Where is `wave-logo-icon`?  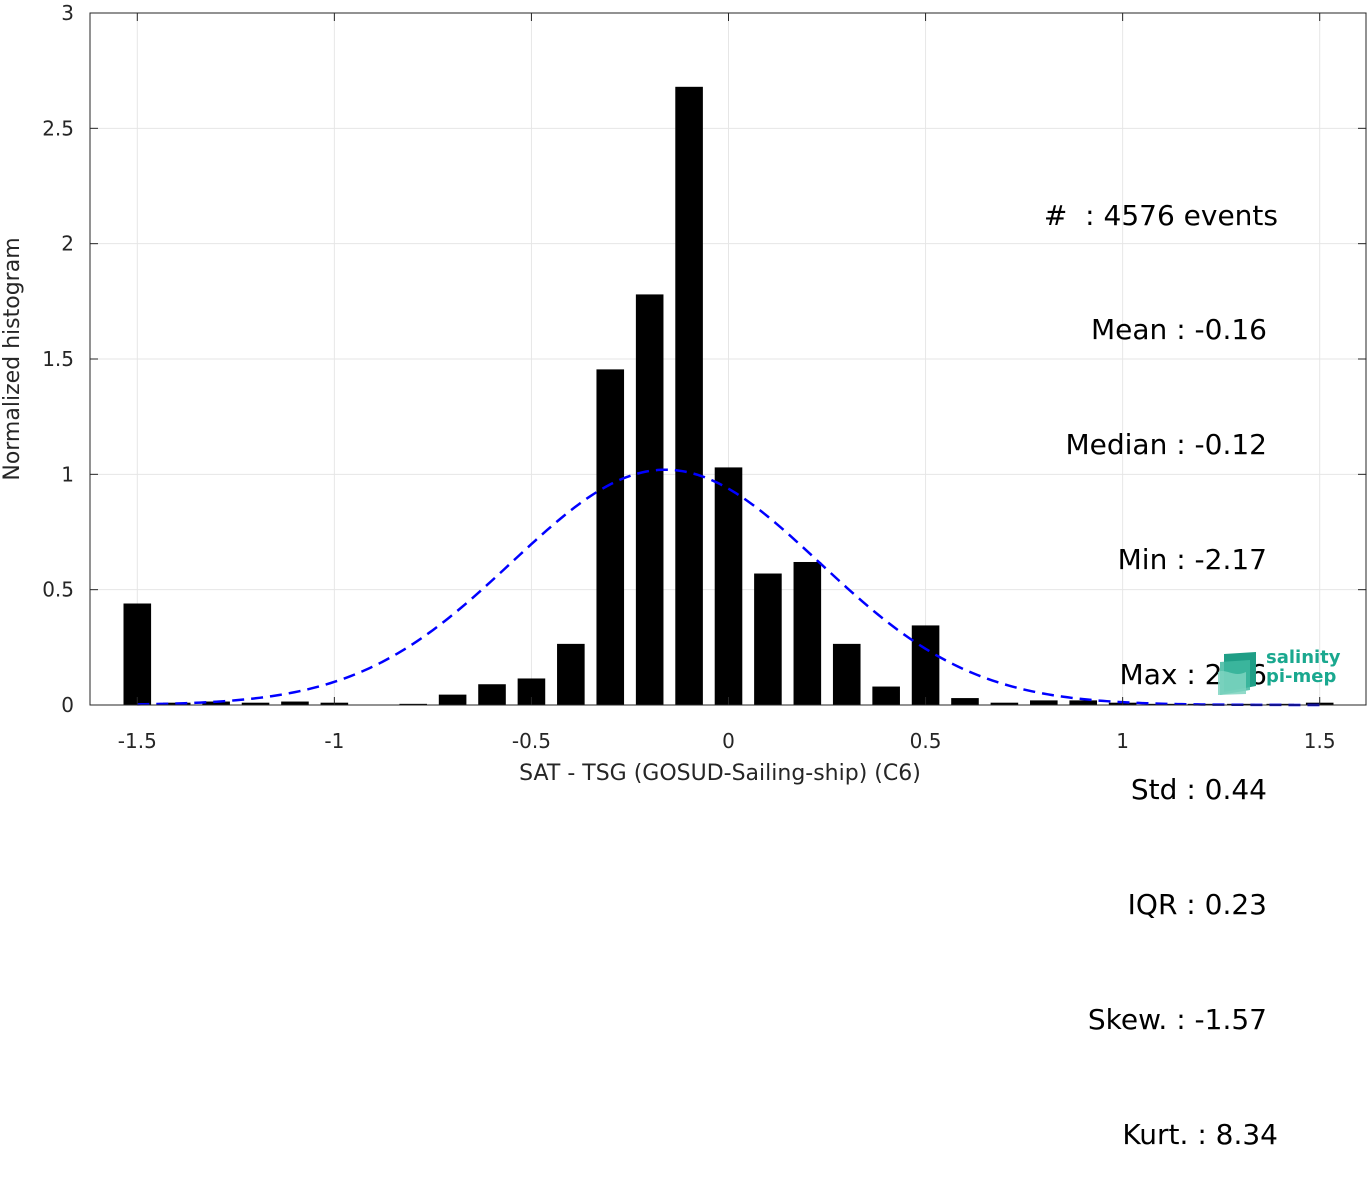 wave-logo-icon is located at coordinates (1237, 673).